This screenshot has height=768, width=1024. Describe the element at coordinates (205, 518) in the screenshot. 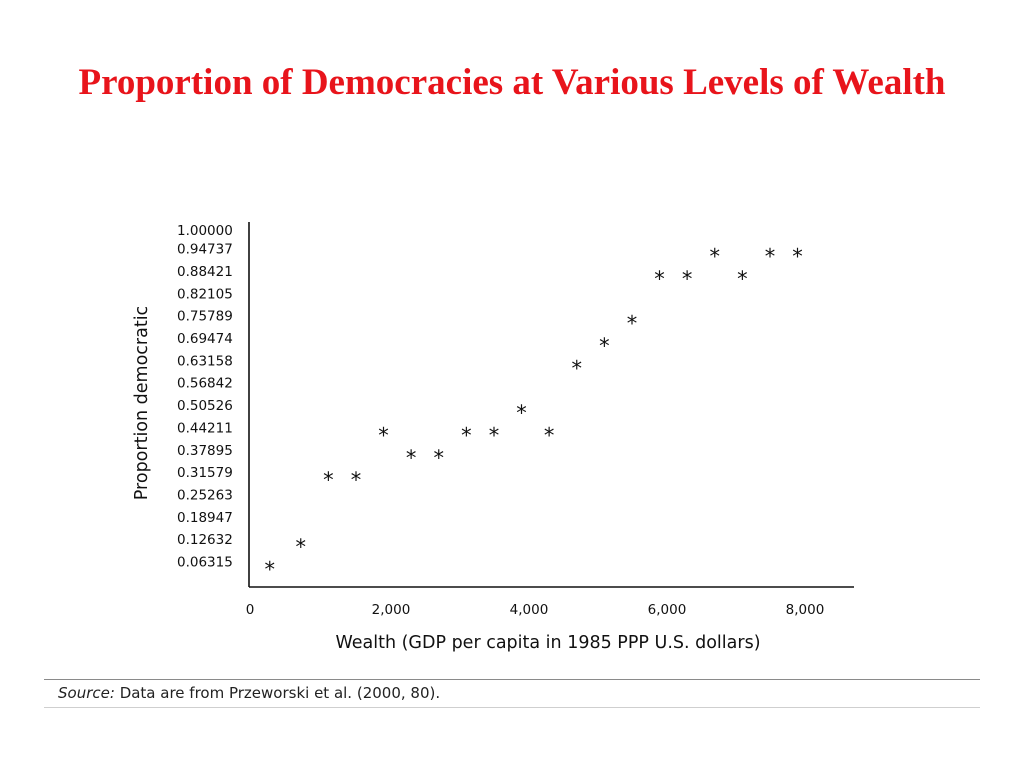

I see `y-tick-label: 0.18947` at that location.